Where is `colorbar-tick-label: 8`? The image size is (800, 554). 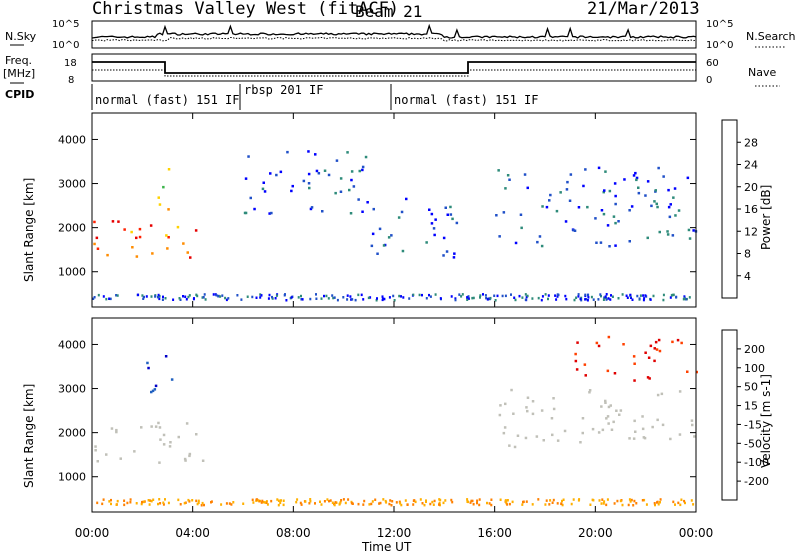
colorbar-tick-label: 8 is located at coordinates (747, 254).